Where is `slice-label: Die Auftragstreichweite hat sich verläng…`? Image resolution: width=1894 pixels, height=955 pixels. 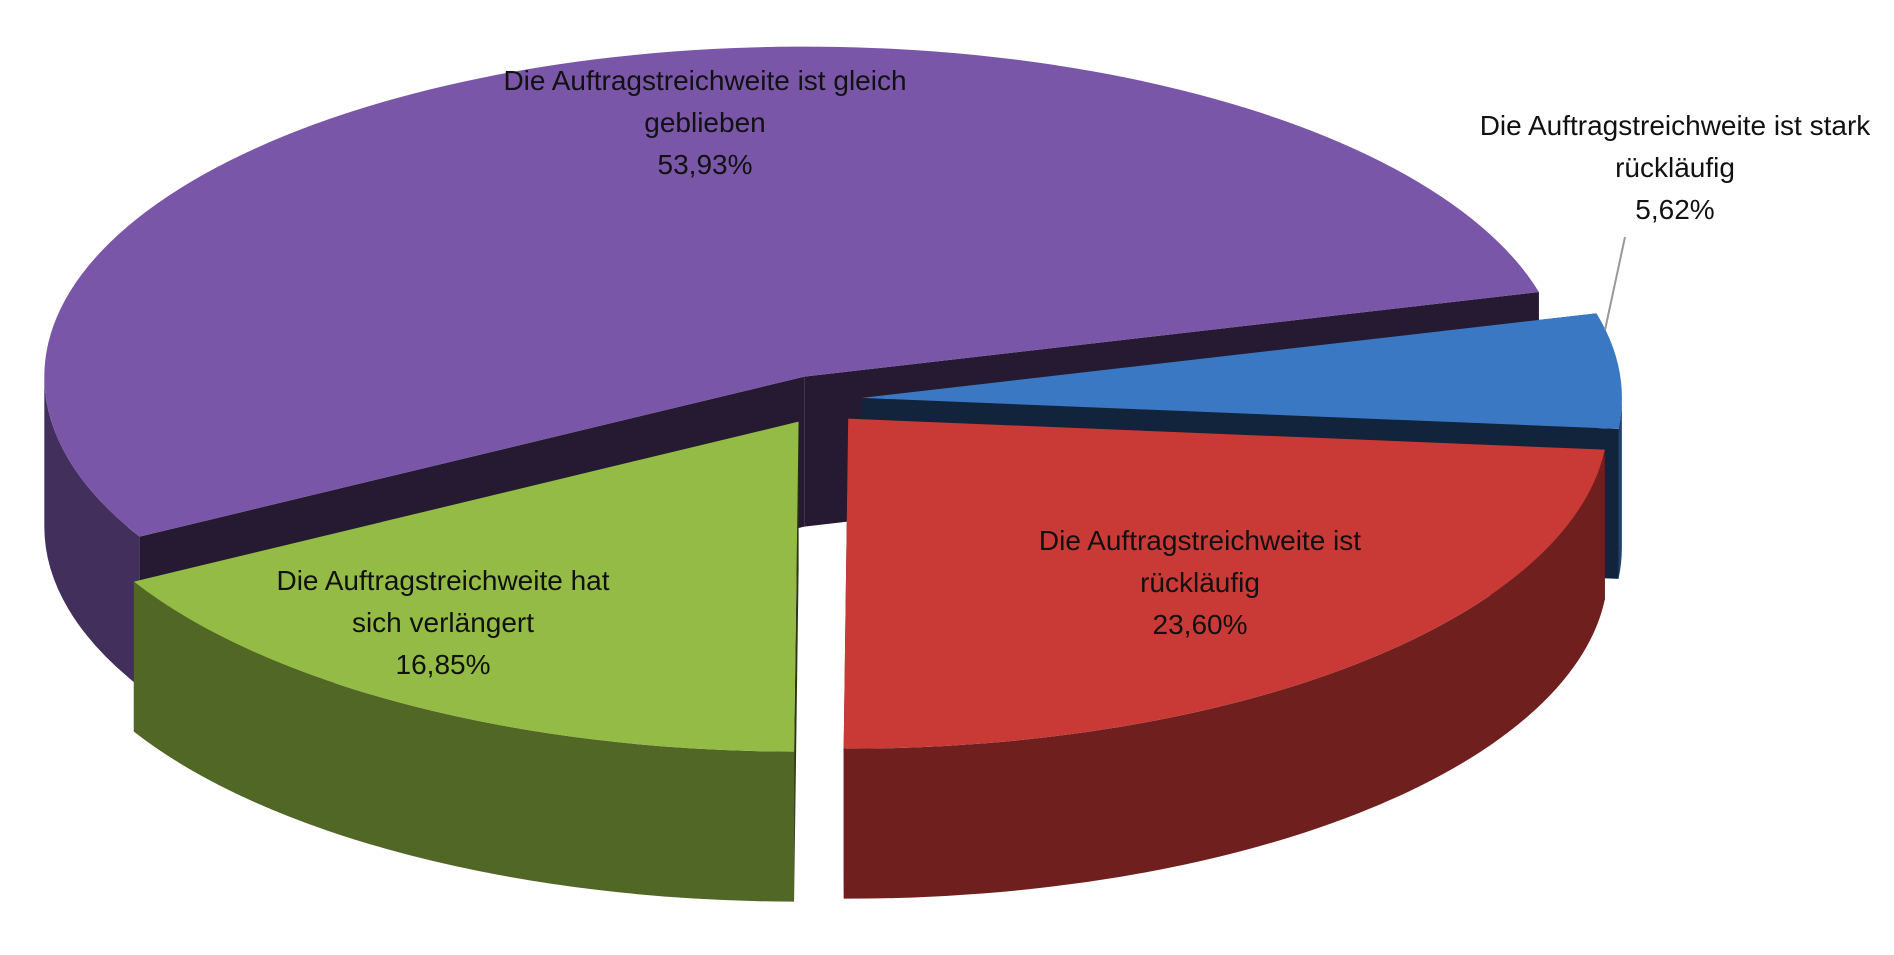 slice-label: Die Auftragstreichweite hat sich verläng… is located at coordinates (443, 623).